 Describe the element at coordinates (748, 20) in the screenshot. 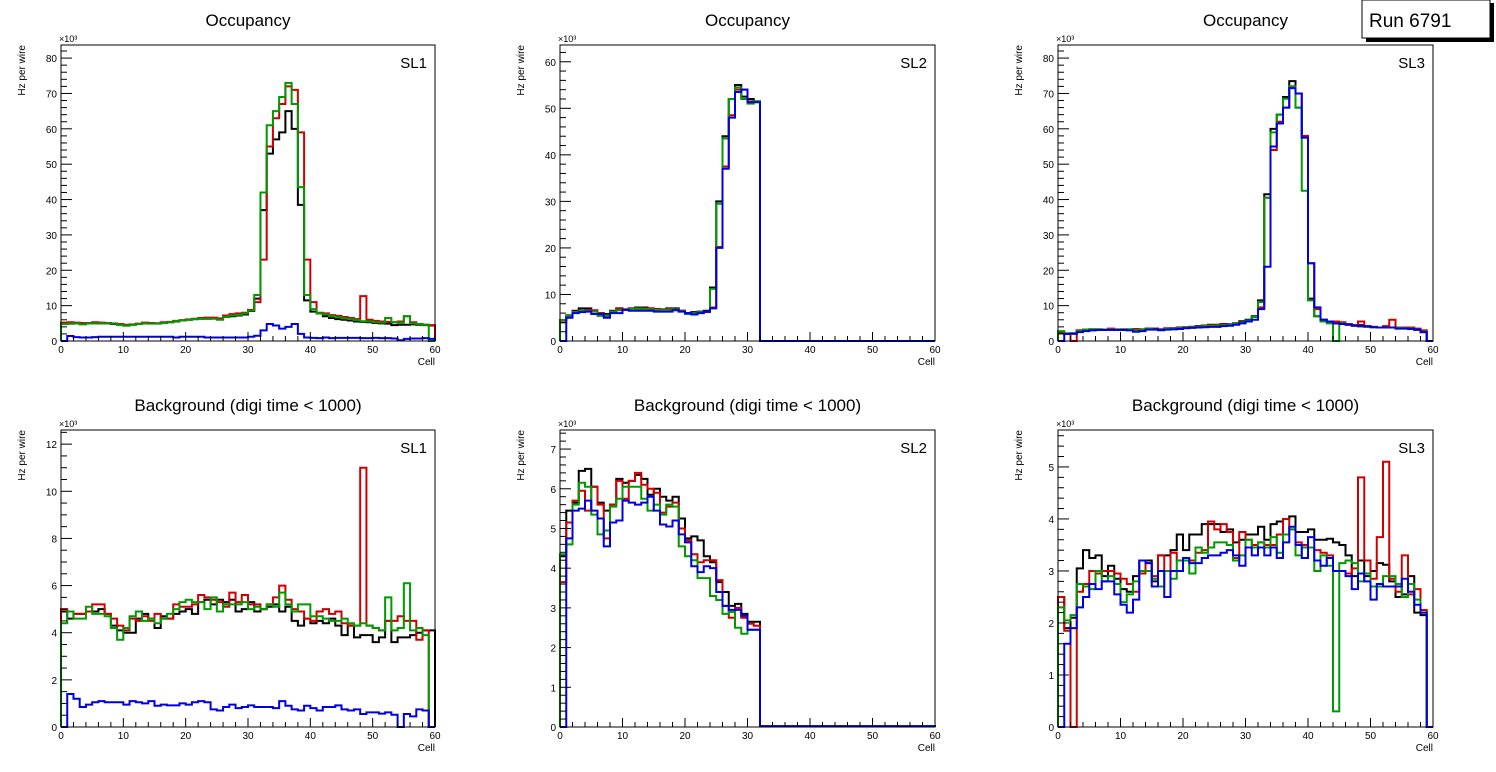

I see `chart-title: Occupancy` at that location.